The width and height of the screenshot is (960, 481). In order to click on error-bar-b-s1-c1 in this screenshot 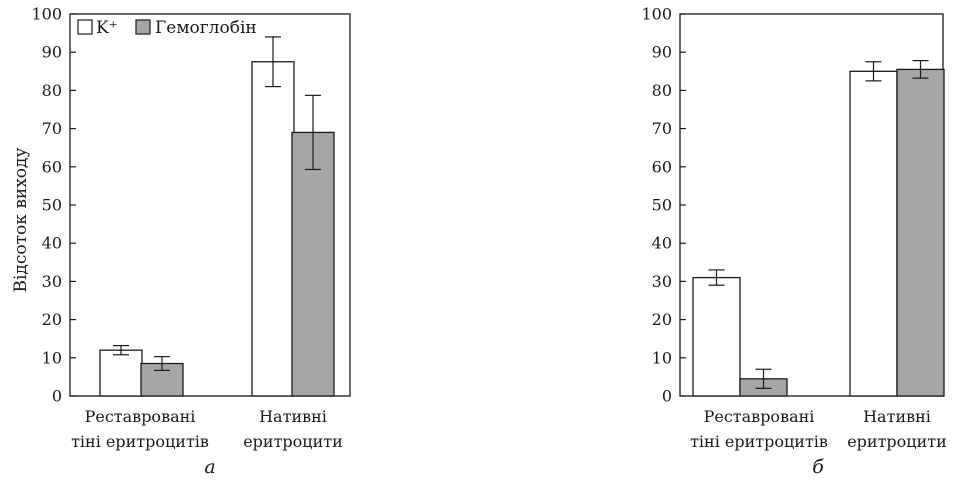, I will do `click(920, 69)`.